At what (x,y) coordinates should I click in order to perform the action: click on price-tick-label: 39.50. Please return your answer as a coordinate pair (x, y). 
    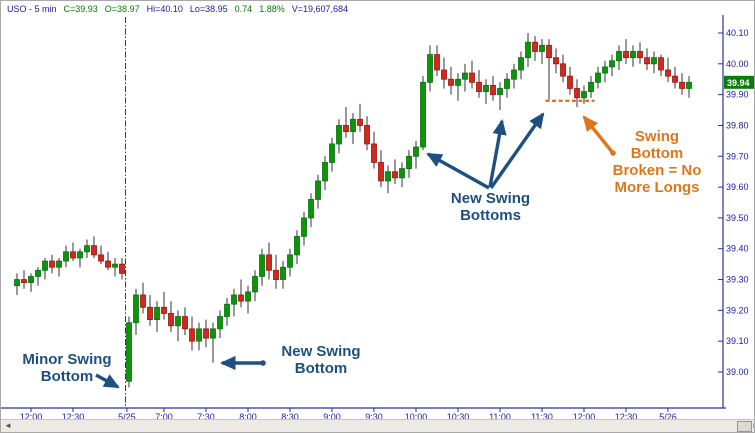
    Looking at the image, I should click on (737, 218).